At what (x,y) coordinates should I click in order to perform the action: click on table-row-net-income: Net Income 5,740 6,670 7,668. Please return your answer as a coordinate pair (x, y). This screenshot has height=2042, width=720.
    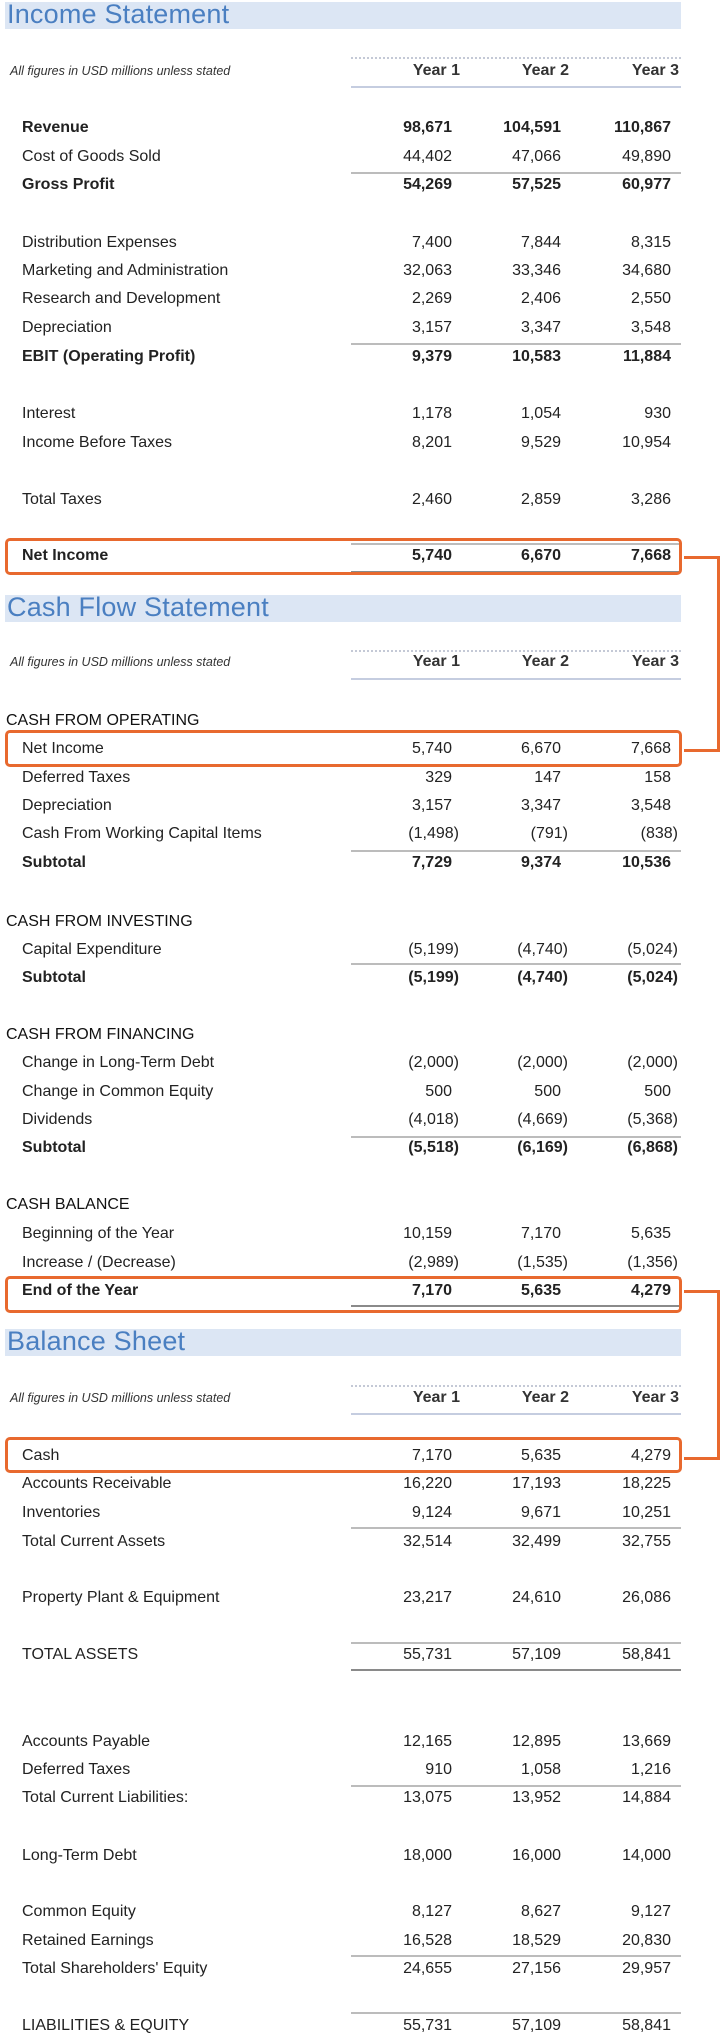
    Looking at the image, I should click on (345, 556).